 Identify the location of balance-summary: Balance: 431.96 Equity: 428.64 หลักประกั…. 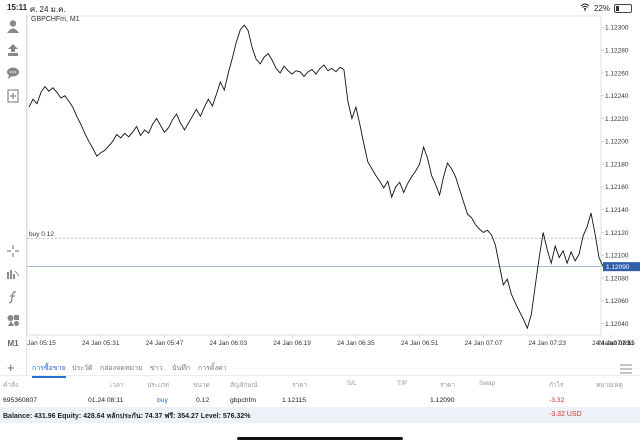
(127, 416).